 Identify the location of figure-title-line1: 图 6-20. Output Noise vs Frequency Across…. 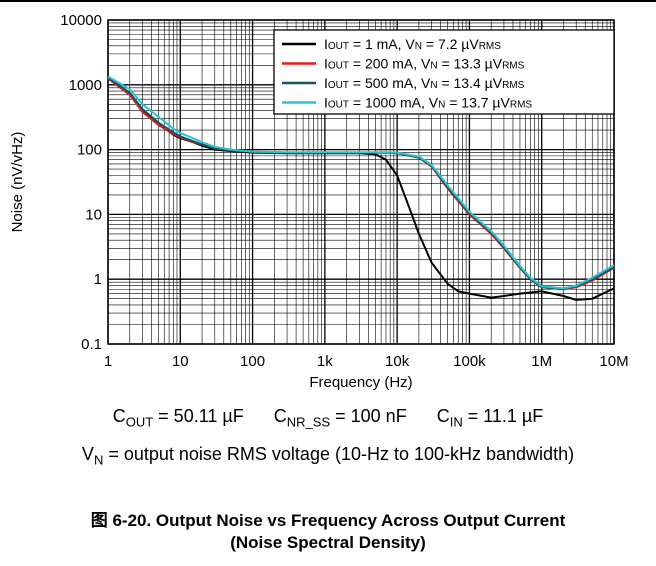
(328, 520).